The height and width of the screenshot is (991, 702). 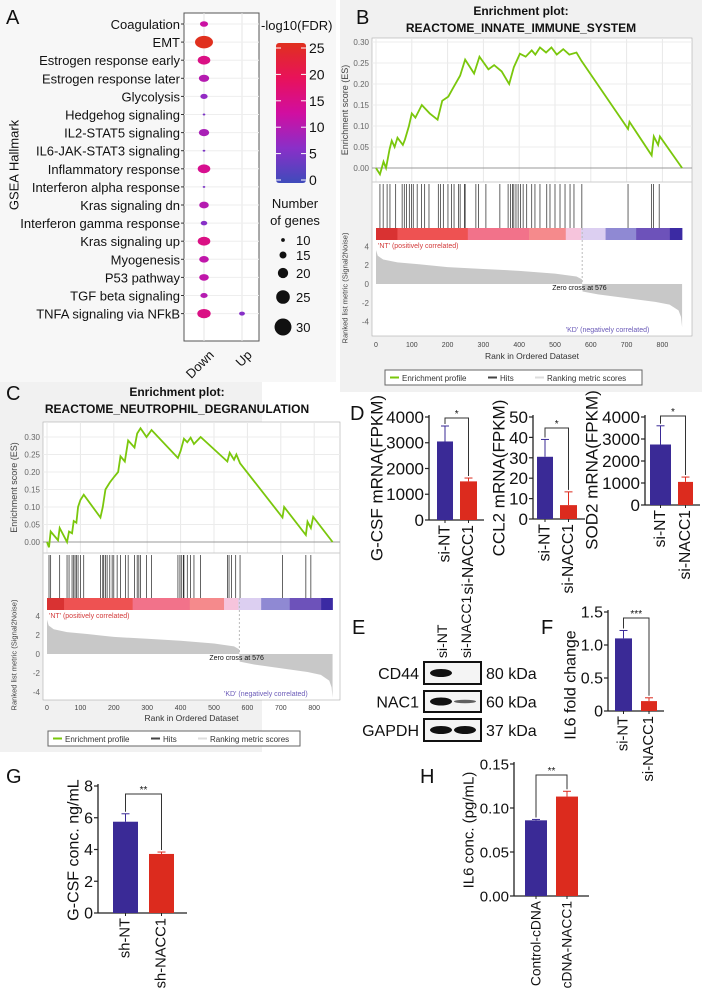 I want to click on significance-bracket, so click(x=456, y=447).